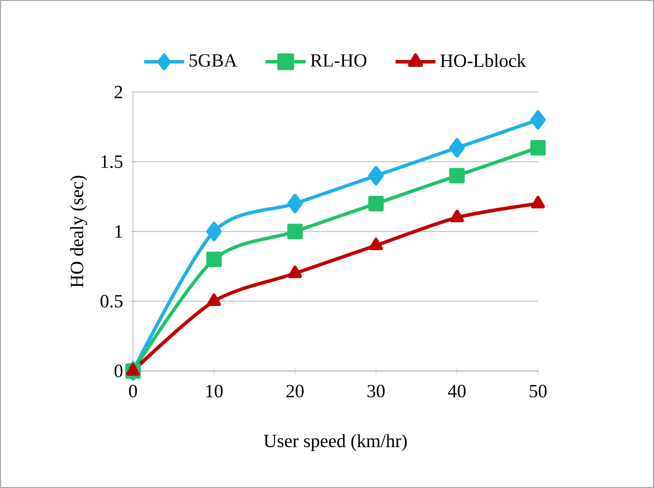  Describe the element at coordinates (335, 443) in the screenshot. I see `x-axis-title: User speed (km/hr)` at that location.